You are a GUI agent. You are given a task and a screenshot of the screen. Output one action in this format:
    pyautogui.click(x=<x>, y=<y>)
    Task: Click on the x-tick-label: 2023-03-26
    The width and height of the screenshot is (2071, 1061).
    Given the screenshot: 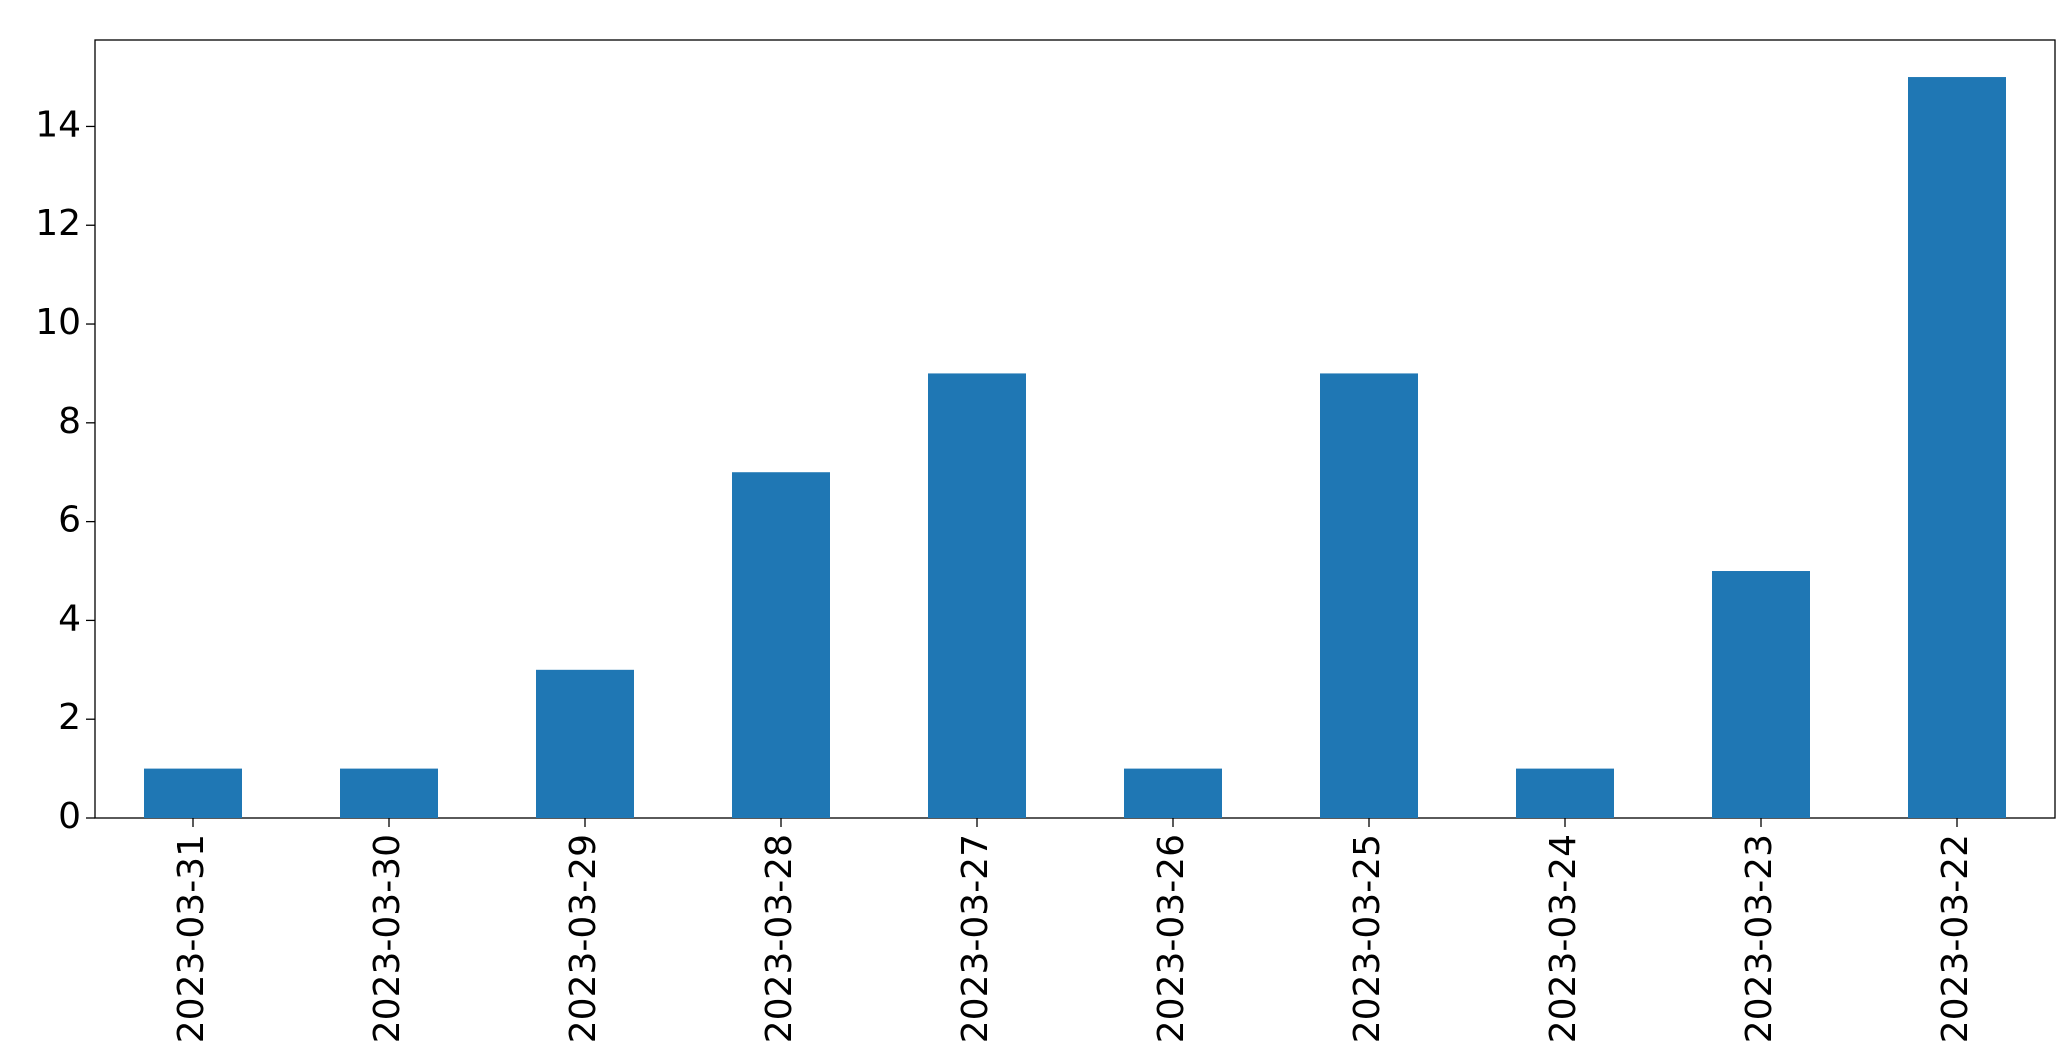 What is the action you would take?
    pyautogui.click(x=1171, y=938)
    